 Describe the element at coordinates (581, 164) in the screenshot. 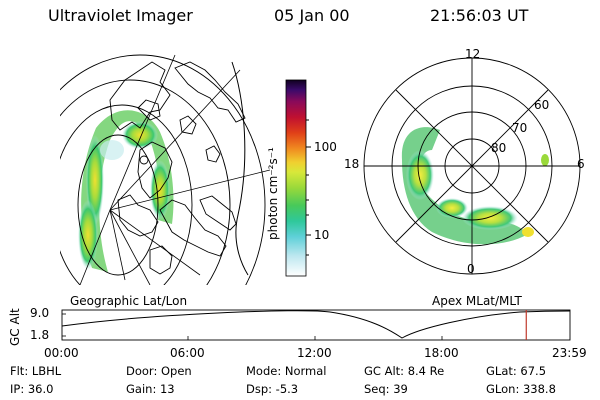

I see `mlt-label-6: 6` at that location.